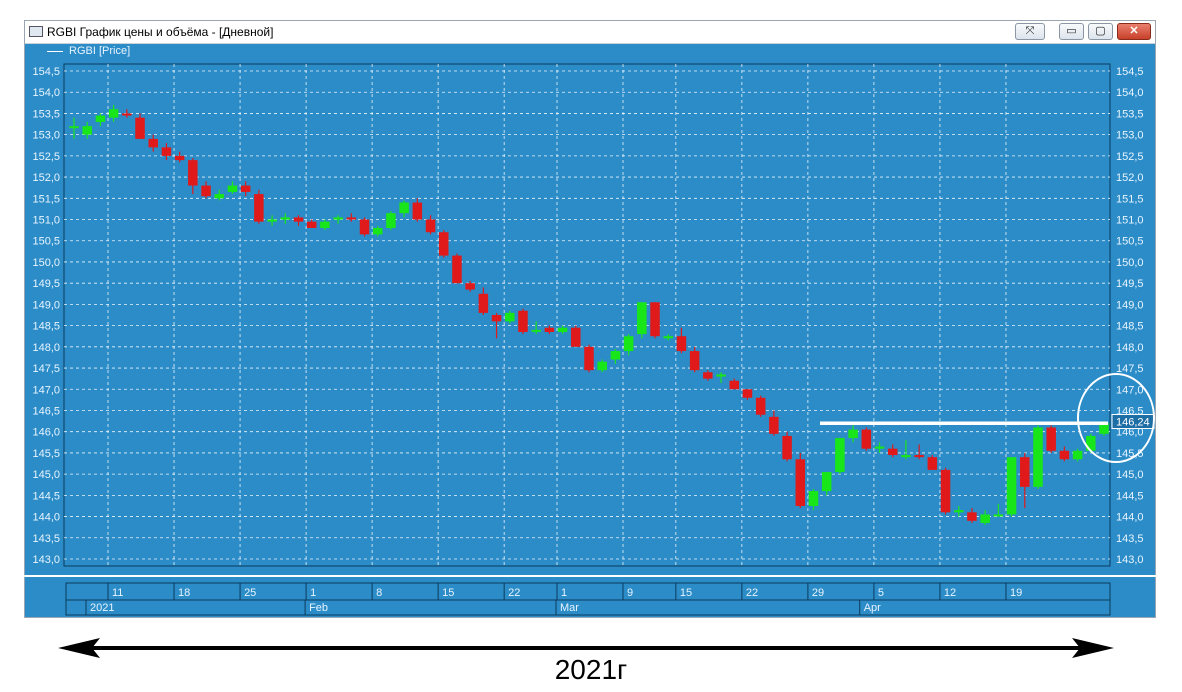  I want to click on highlight-circle, so click(1116, 418).